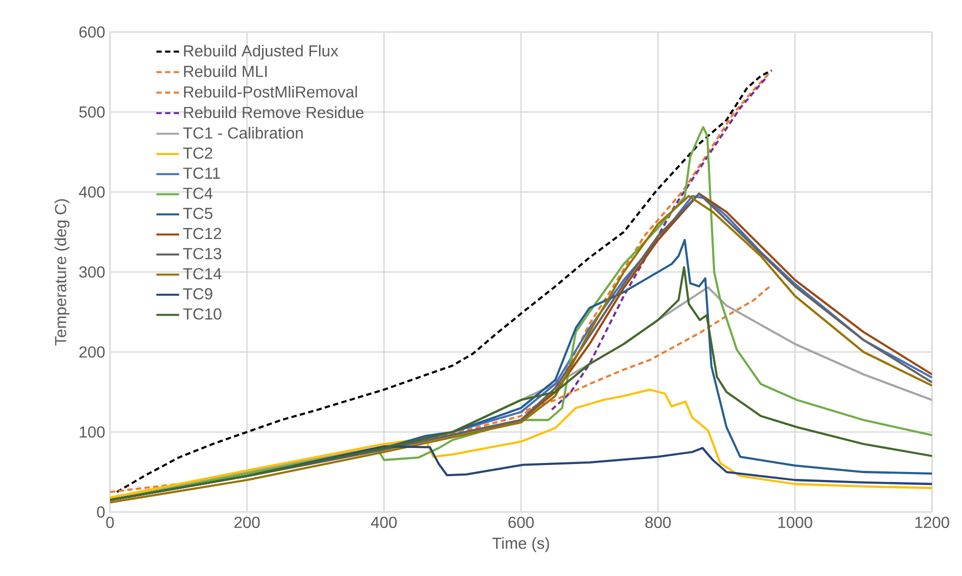 The width and height of the screenshot is (962, 576). What do you see at coordinates (91, 192) in the screenshot?
I see `y-tick-label: 400` at bounding box center [91, 192].